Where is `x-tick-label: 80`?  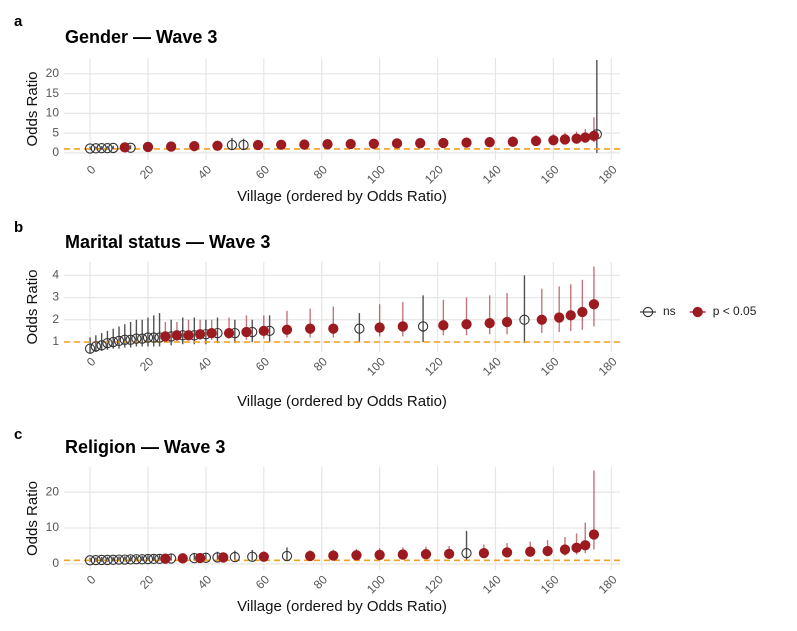 x-tick-label: 80 is located at coordinates (321, 172).